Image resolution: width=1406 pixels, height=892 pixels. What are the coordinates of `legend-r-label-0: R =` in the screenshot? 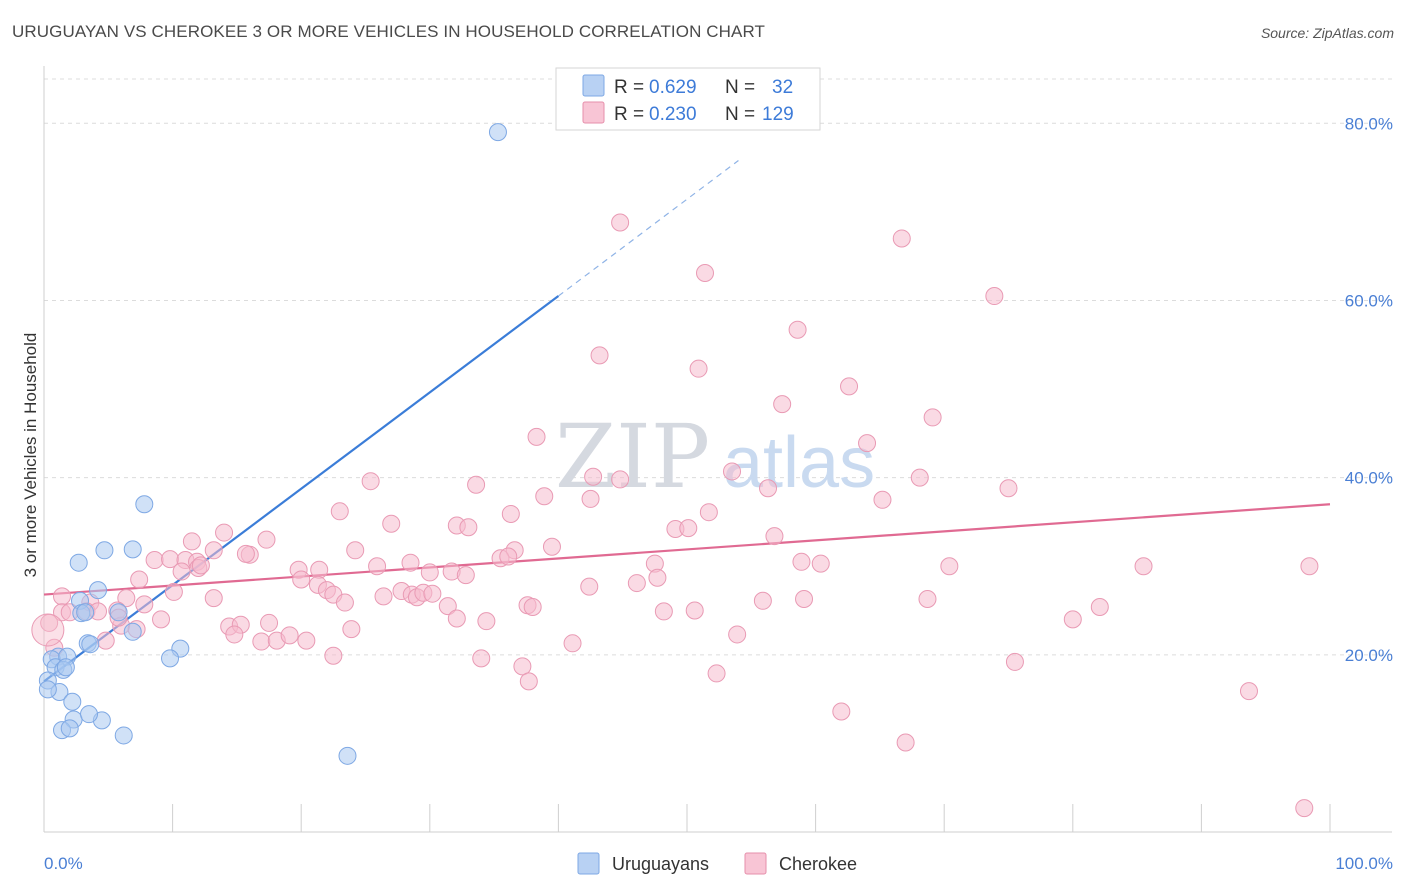 It's located at (629, 87).